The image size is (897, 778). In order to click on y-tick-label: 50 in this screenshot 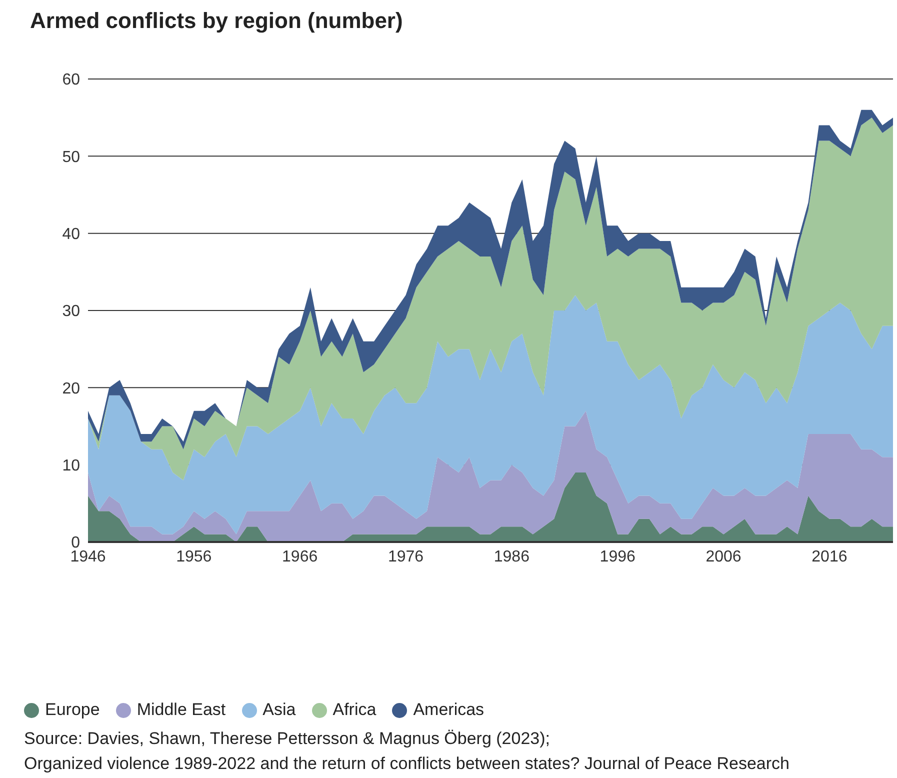, I will do `click(71, 157)`.